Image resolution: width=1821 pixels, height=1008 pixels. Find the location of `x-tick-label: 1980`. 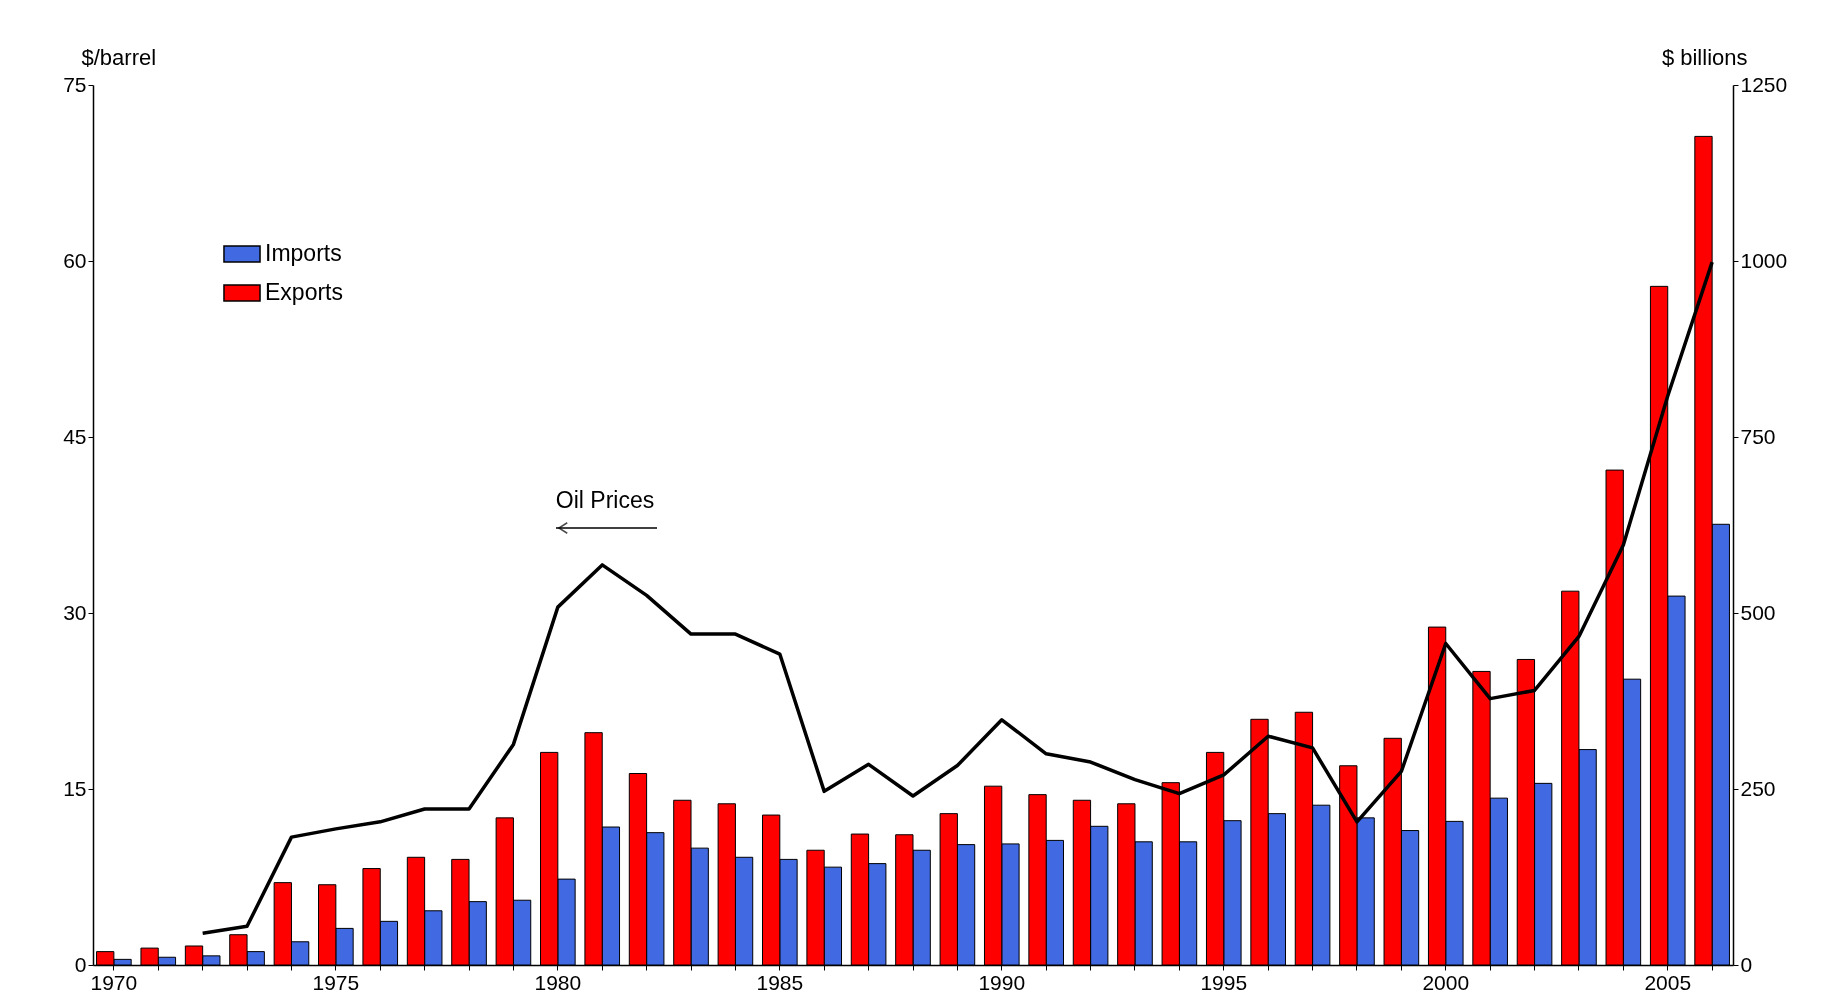

x-tick-label: 1980 is located at coordinates (558, 982).